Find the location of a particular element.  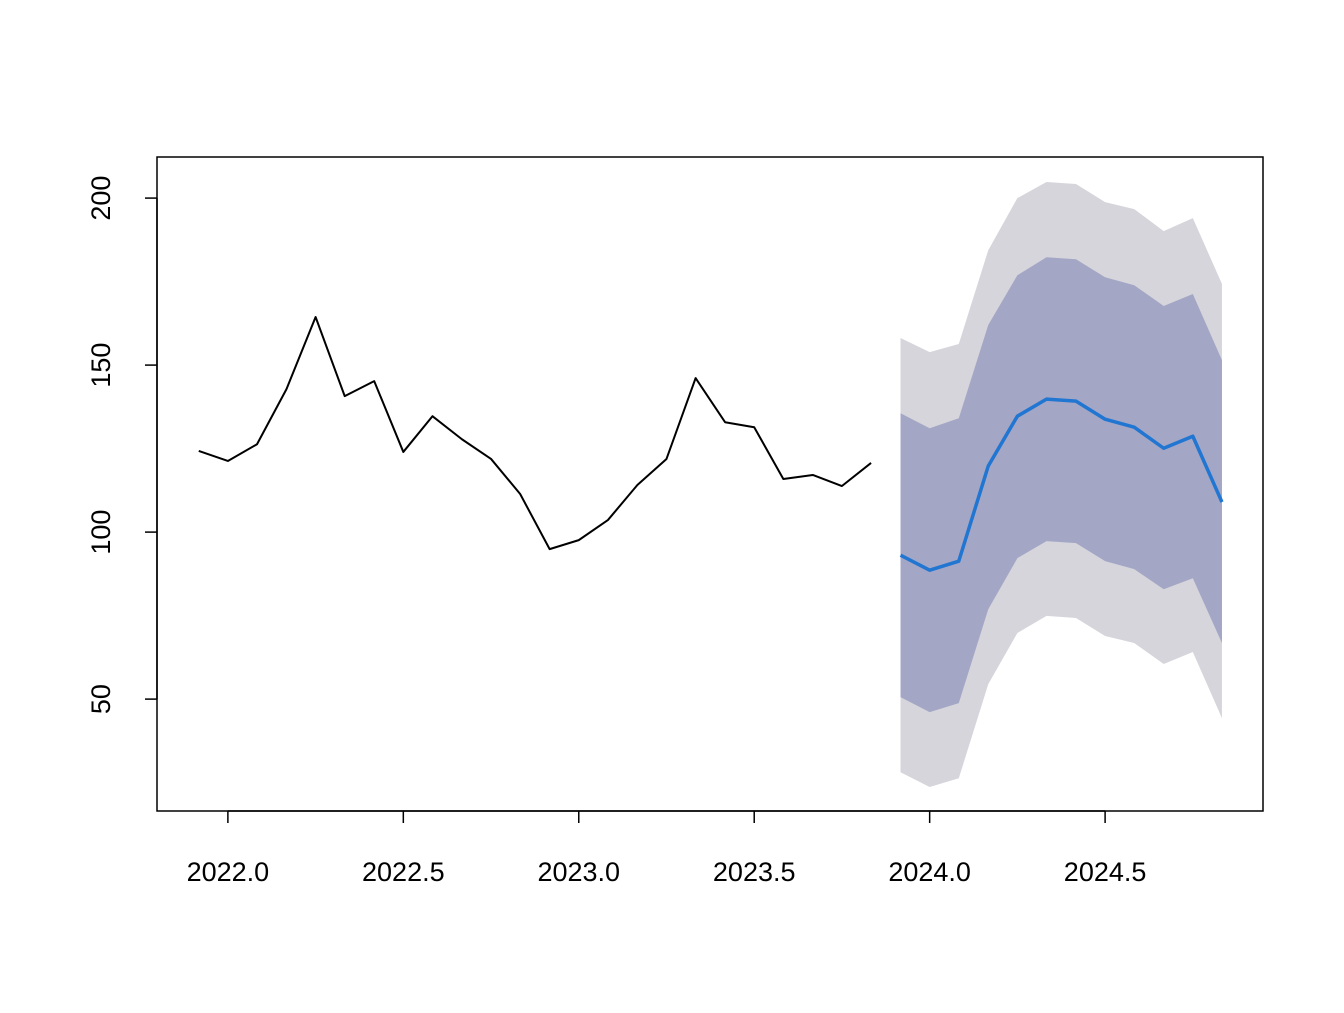

x-tick-label: 2023.5 is located at coordinates (754, 872).